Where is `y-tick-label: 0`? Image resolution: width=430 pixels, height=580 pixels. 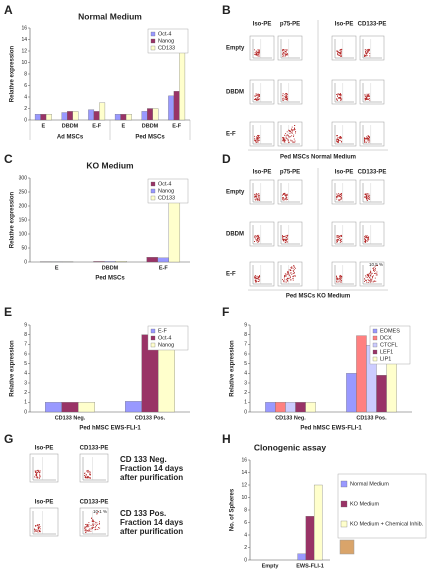 y-tick-label: 0 is located at coordinates (25, 412).